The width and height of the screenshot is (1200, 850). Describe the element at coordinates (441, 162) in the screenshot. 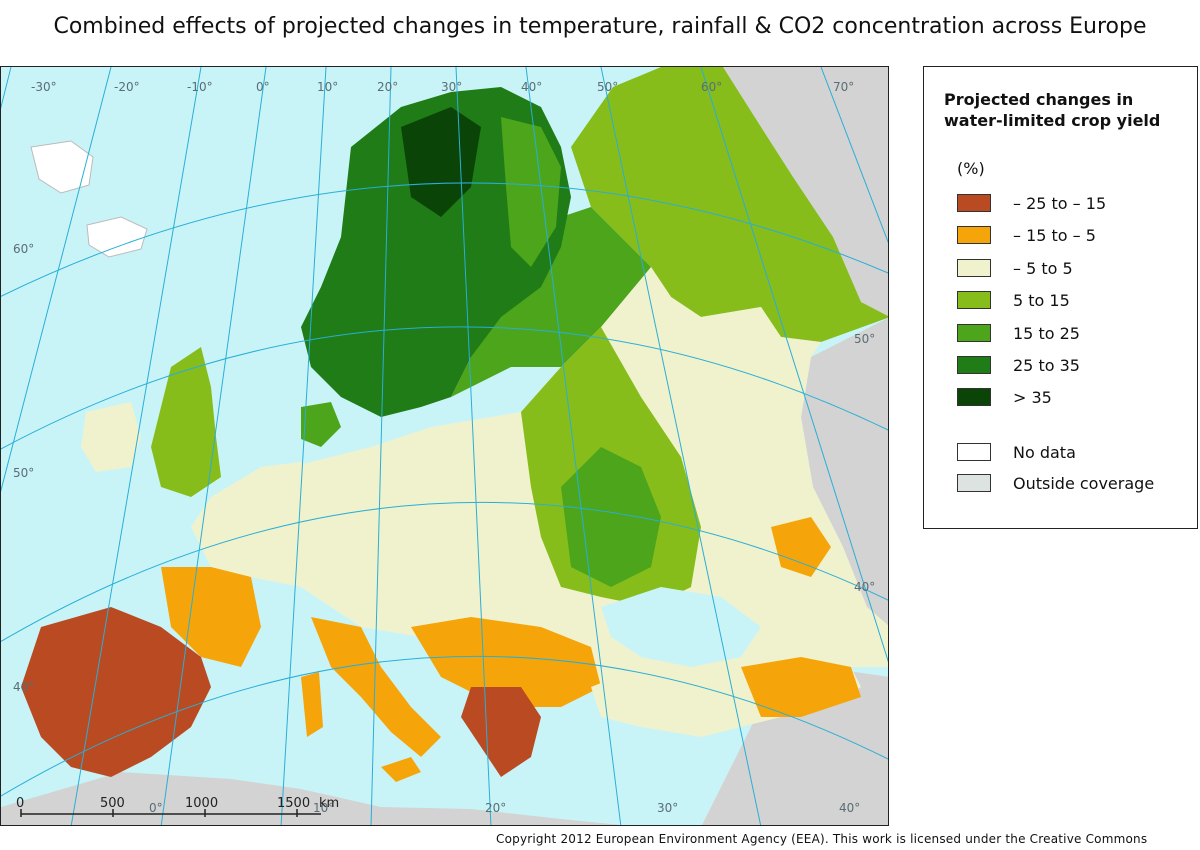

I see `region-lapland-dark` at that location.